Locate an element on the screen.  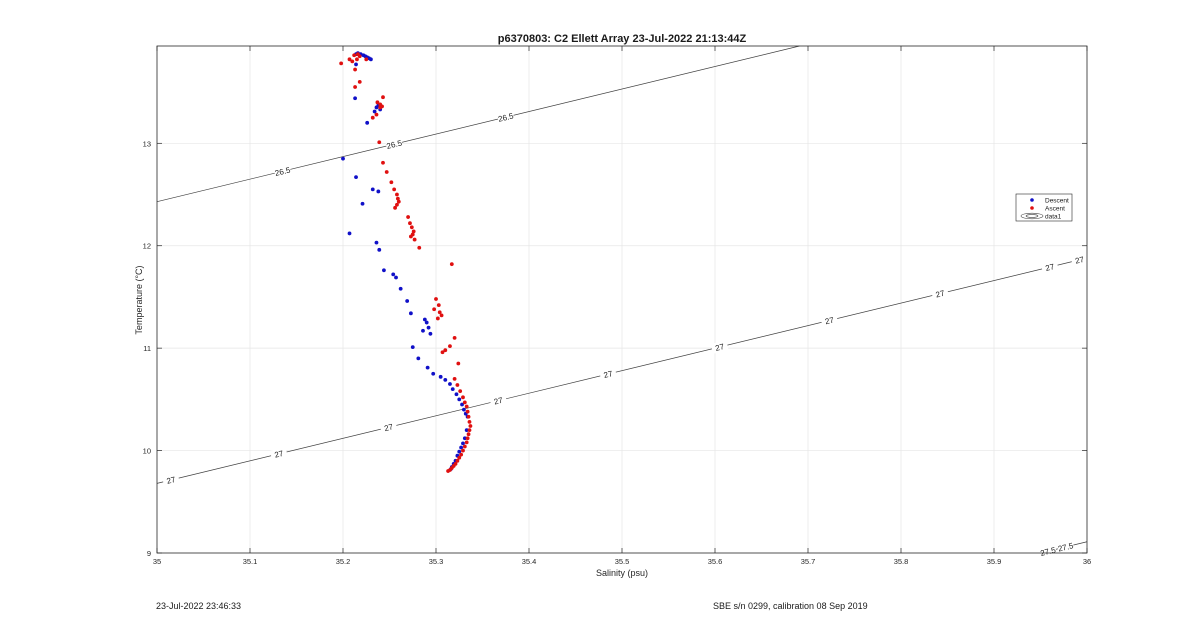
y-tick-label: 12 is located at coordinates (147, 246).